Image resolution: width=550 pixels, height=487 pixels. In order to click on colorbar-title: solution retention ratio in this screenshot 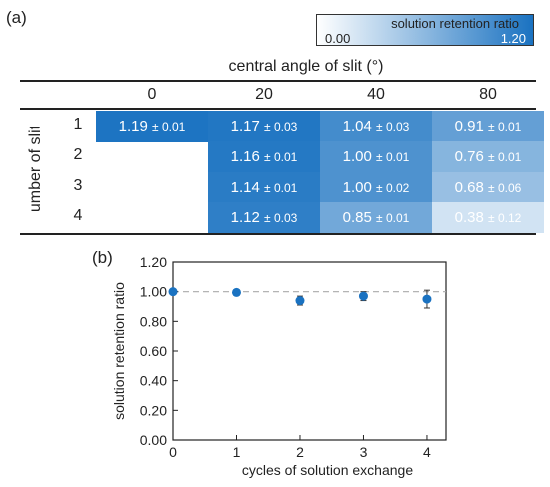, I will do `click(455, 23)`.